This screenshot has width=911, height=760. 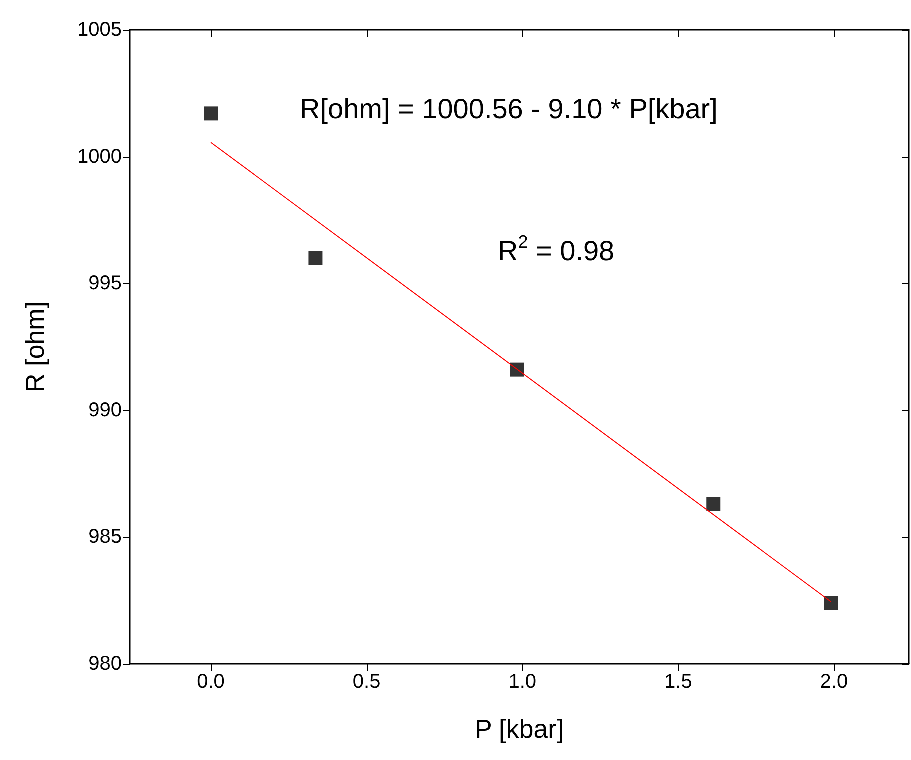 I want to click on x-axis-title: P [kbar], so click(x=519, y=729).